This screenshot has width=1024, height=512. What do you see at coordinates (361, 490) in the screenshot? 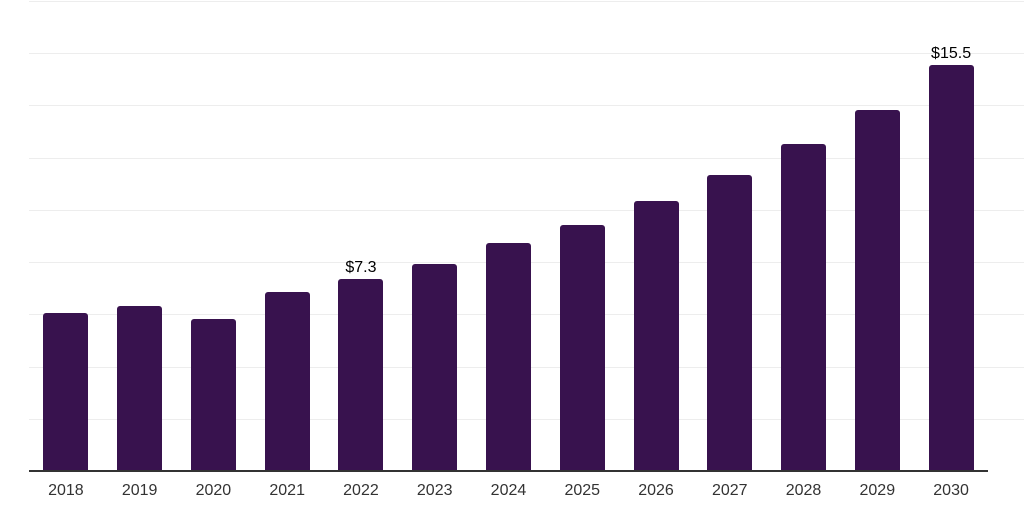
I see `x-tick-2022: 2022` at bounding box center [361, 490].